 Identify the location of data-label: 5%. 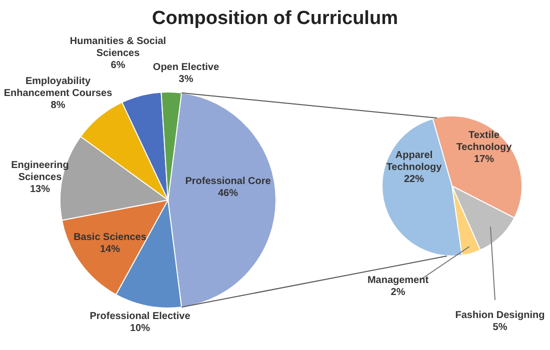
(500, 327).